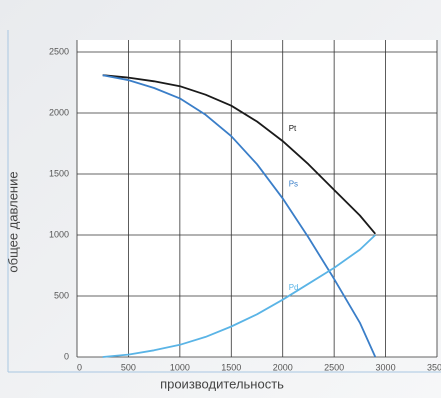 The height and width of the screenshot is (398, 441). Describe the element at coordinates (59, 51) in the screenshot. I see `y-tick-label: 2500` at that location.